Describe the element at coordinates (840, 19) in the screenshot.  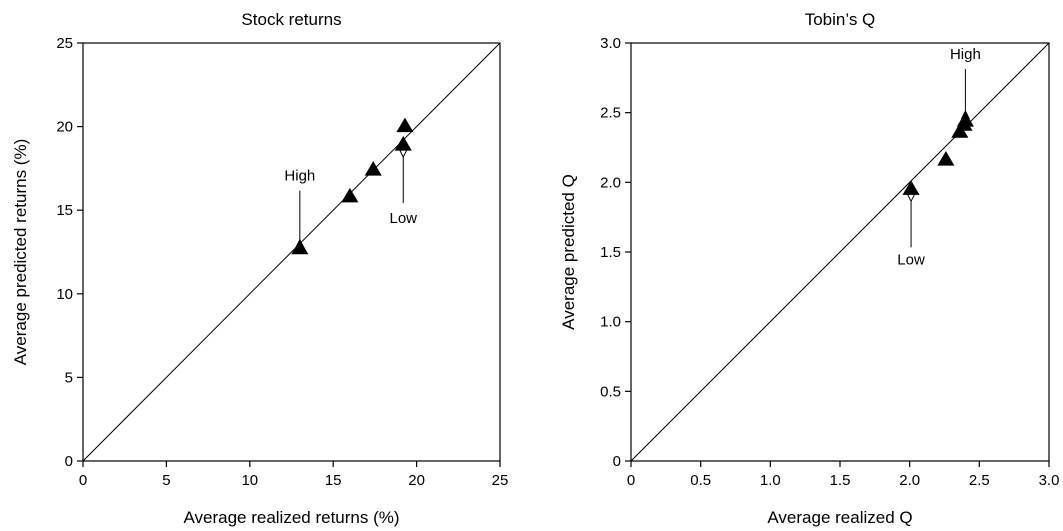
I see `chart-title: Tobin’s Q` at that location.